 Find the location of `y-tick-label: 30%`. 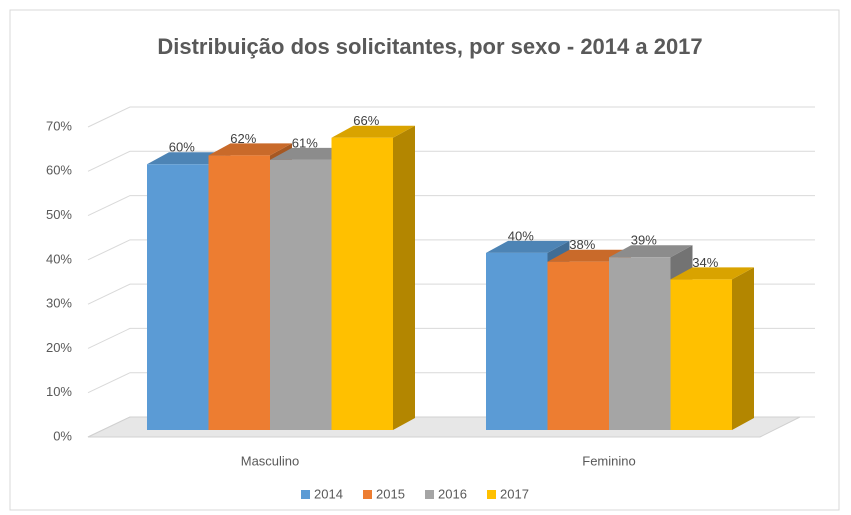

y-tick-label: 30% is located at coordinates (59, 303).